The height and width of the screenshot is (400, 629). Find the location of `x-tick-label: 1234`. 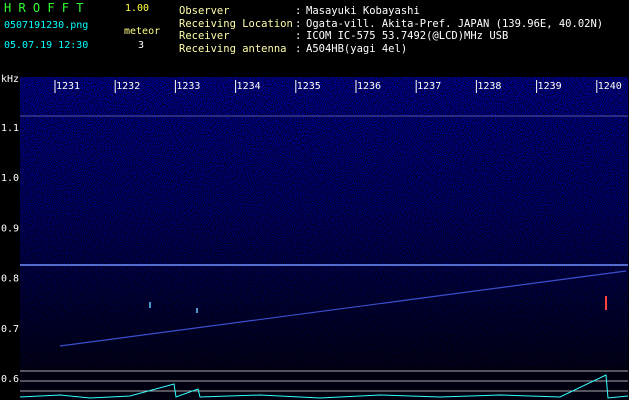

x-tick-label: 1234 is located at coordinates (249, 86).